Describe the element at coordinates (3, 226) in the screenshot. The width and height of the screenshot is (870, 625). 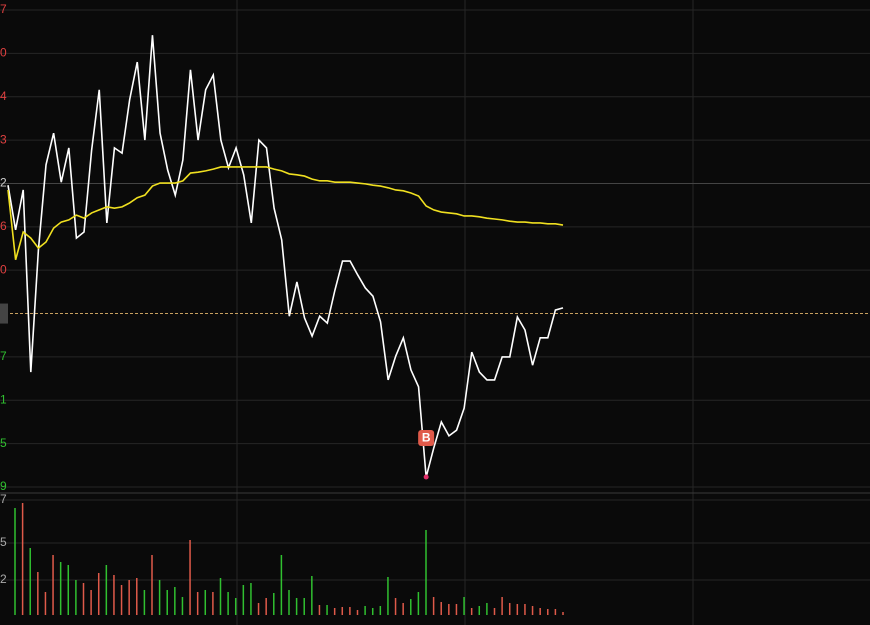
I see `y-tick-label: 6` at that location.